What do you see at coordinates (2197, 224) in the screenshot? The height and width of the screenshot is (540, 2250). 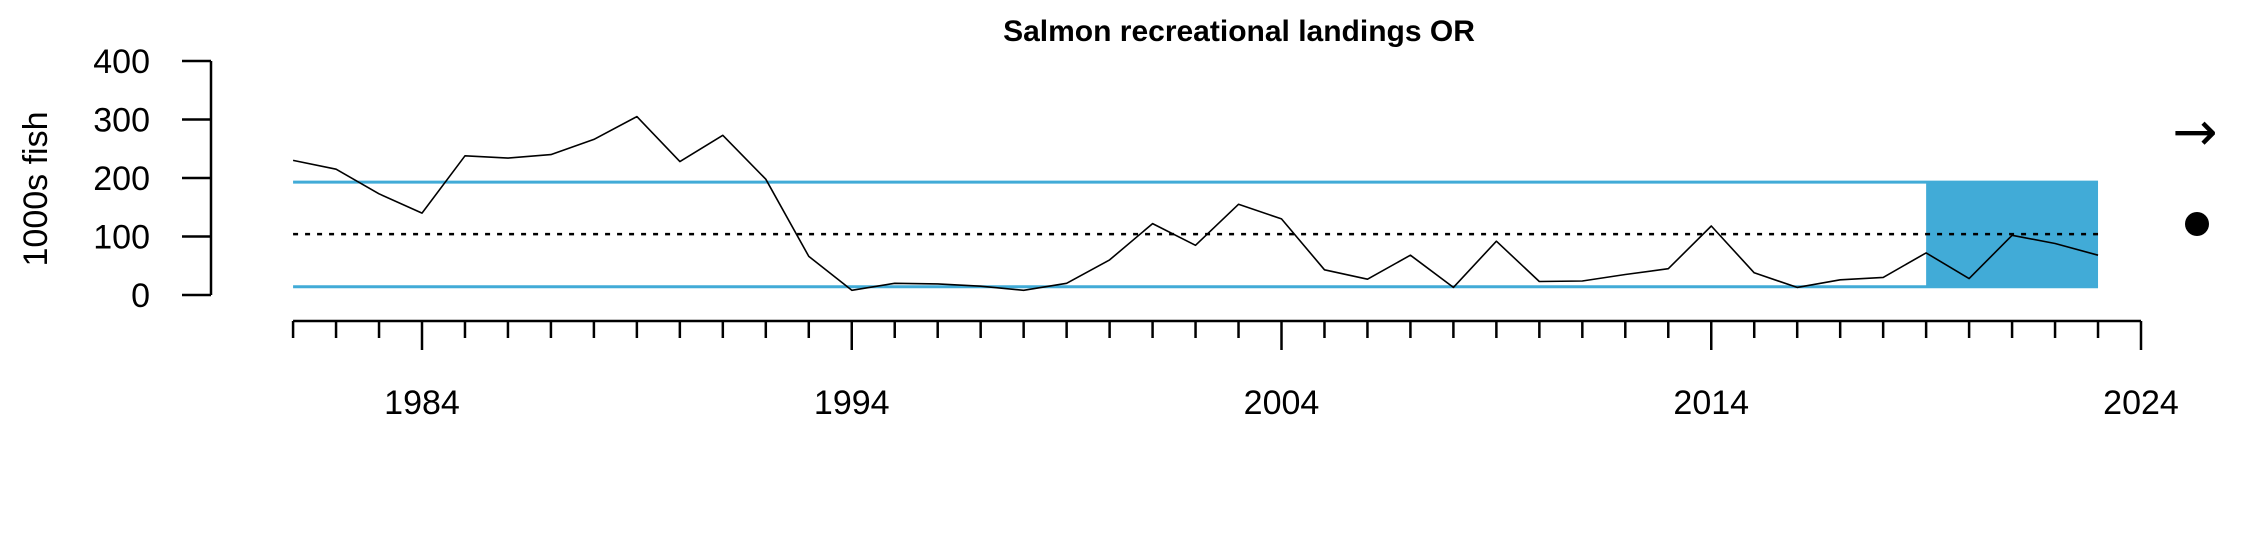 I see `status-dot-icon` at bounding box center [2197, 224].